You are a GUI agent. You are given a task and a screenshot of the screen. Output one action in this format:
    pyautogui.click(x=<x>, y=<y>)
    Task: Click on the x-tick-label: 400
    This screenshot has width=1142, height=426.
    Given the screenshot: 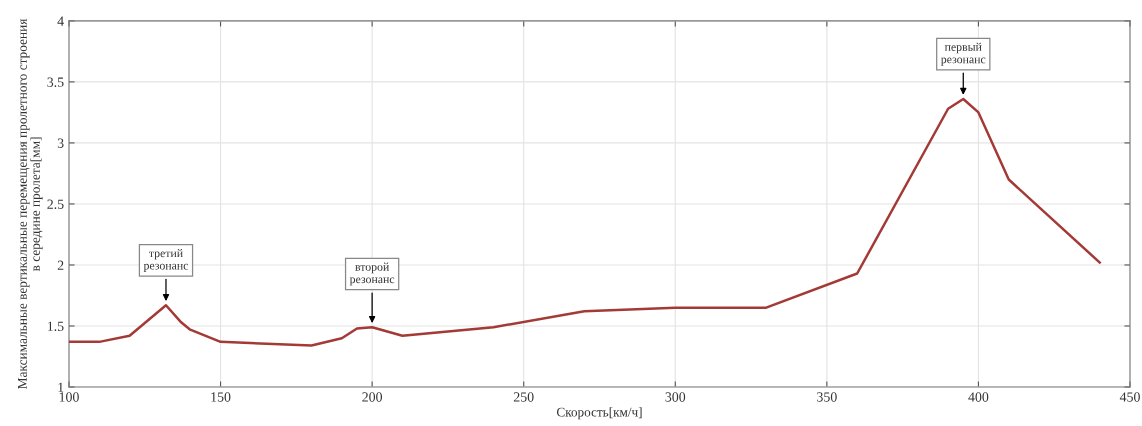 What is the action you would take?
    pyautogui.click(x=978, y=397)
    